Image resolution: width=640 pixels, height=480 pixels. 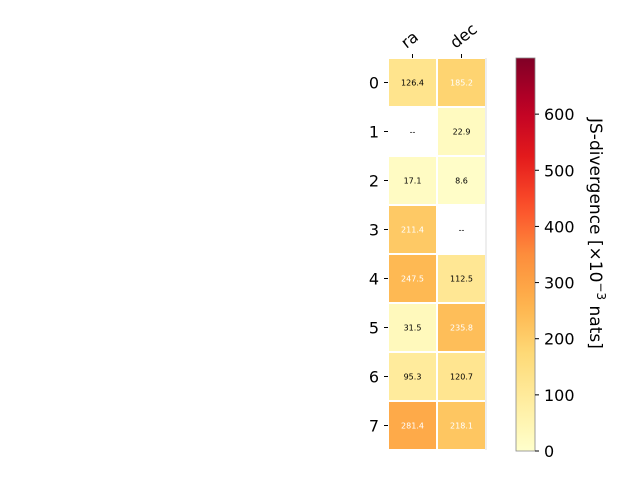 I want to click on column-ticks: ra dec, so click(x=439, y=38).